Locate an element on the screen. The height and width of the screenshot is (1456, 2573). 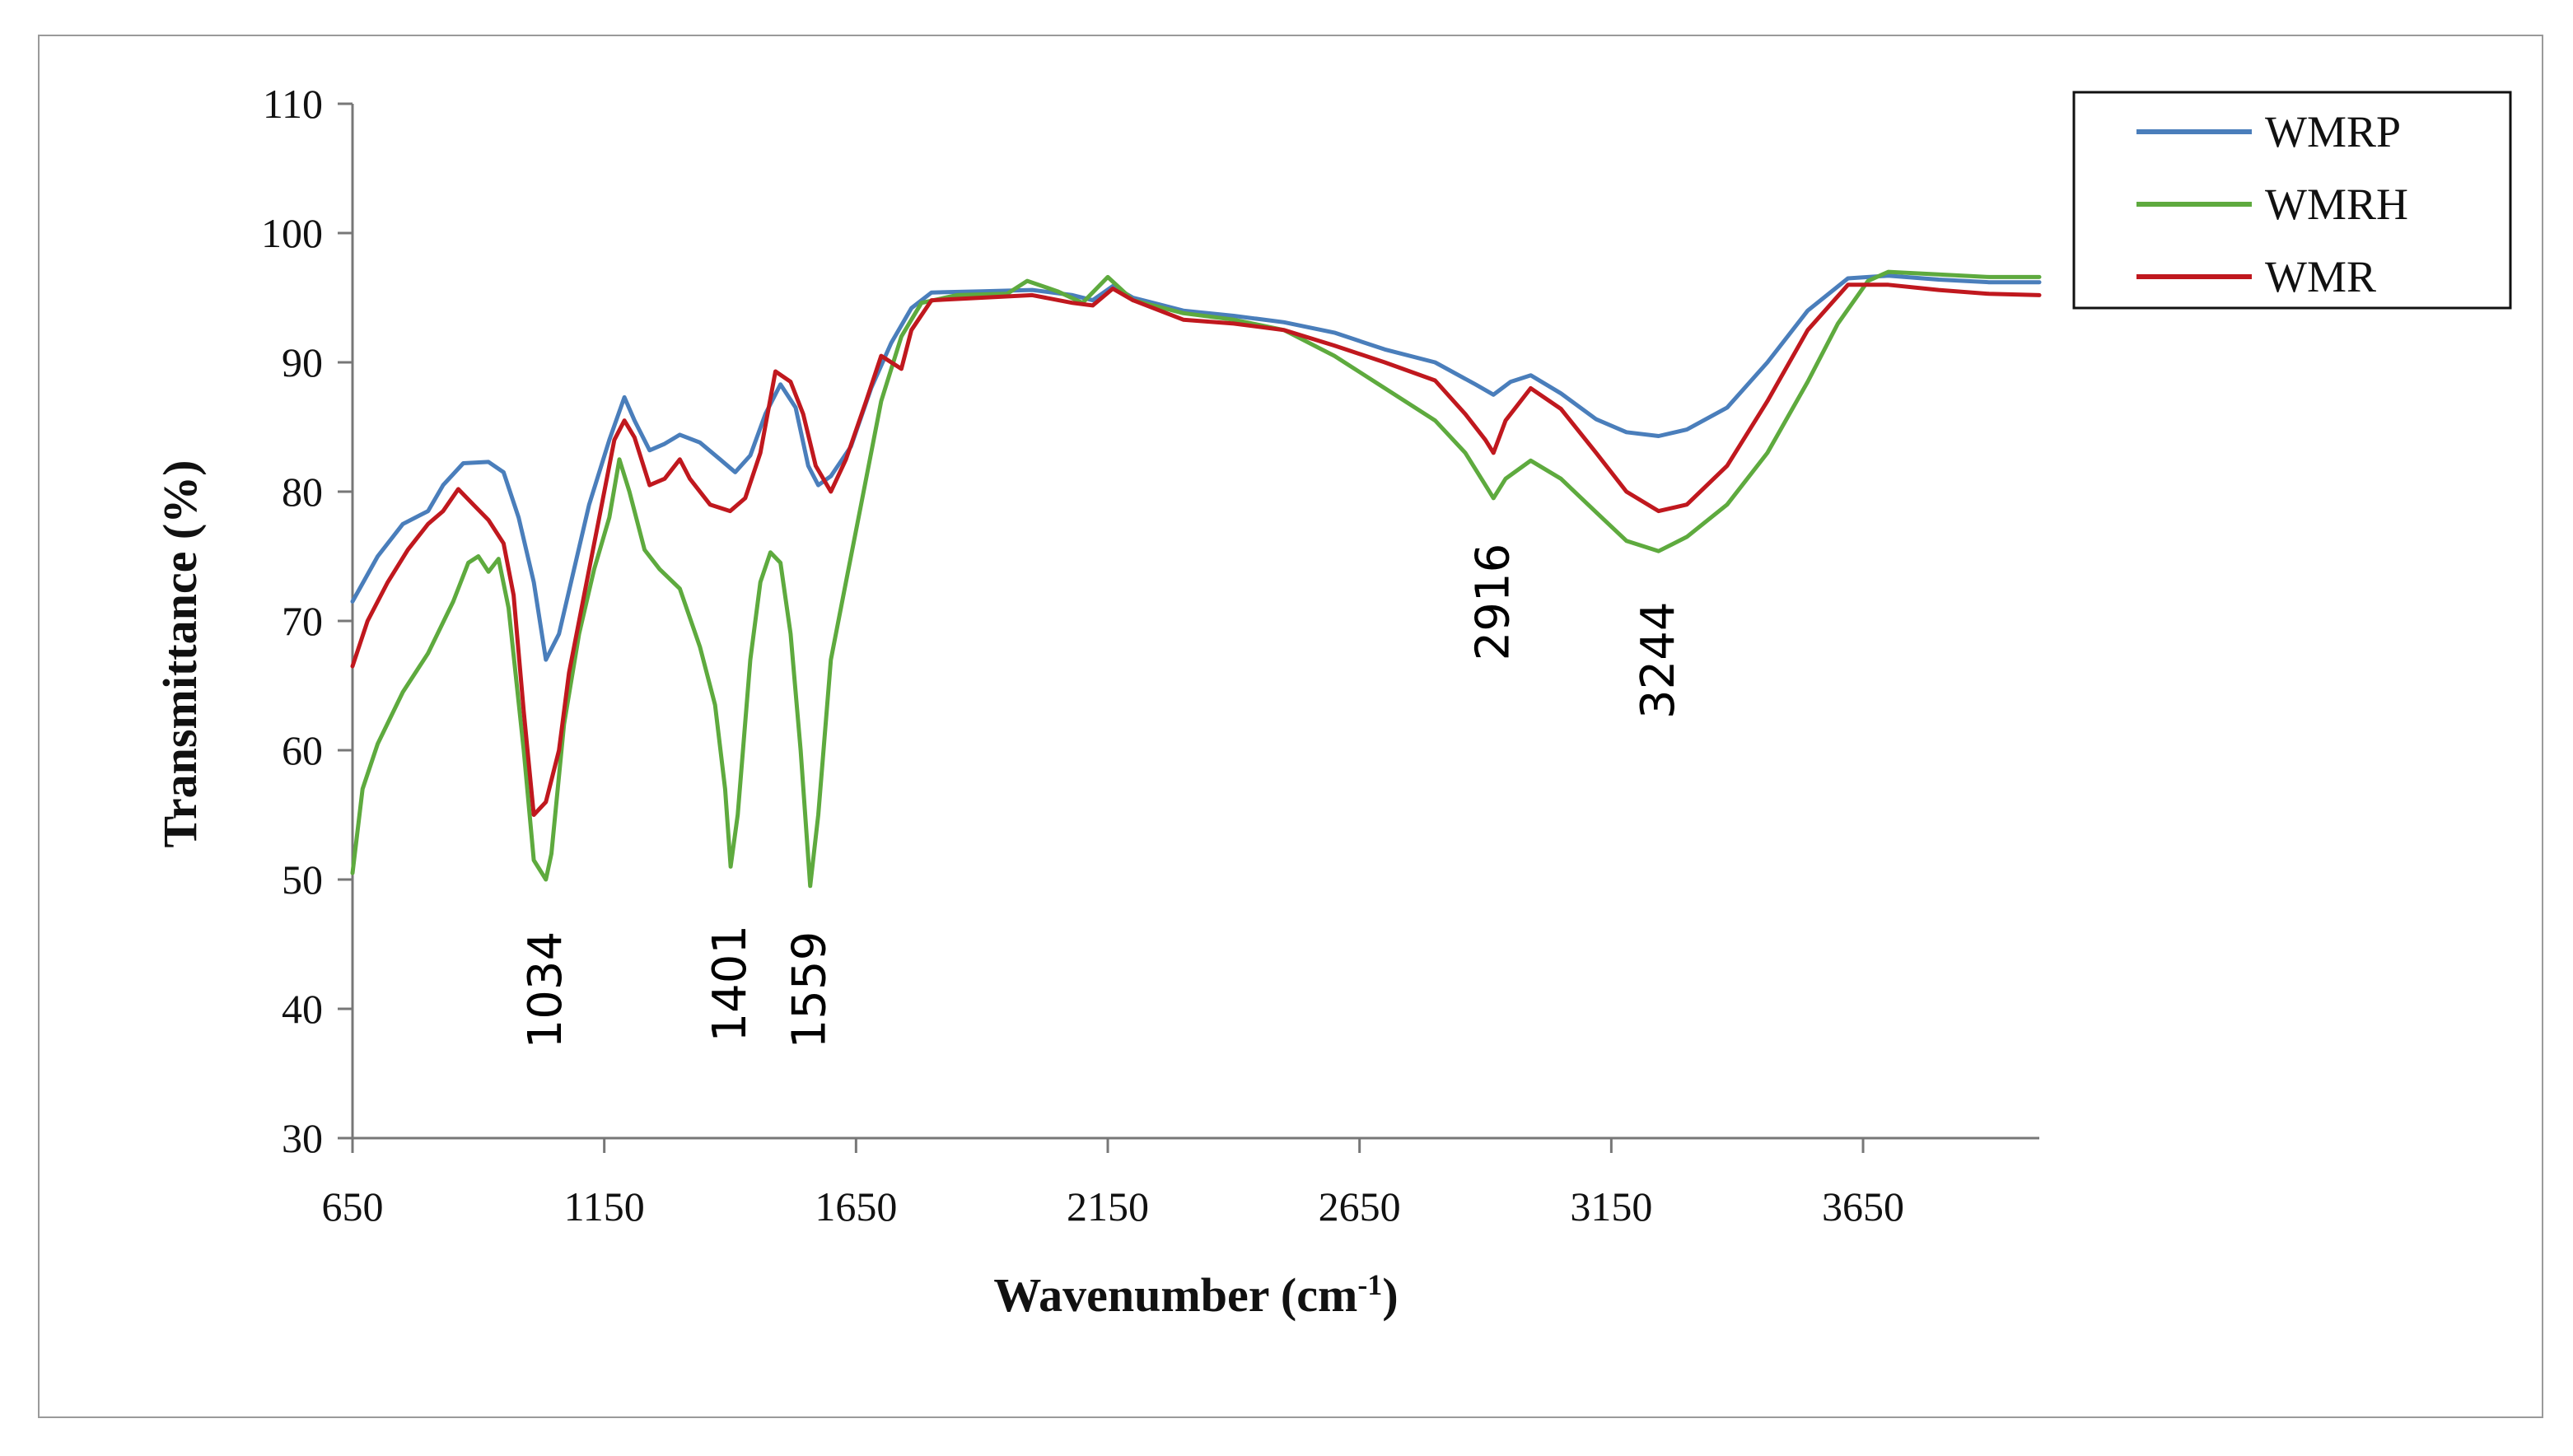
legend-label-wmr: WMR is located at coordinates (2320, 276).